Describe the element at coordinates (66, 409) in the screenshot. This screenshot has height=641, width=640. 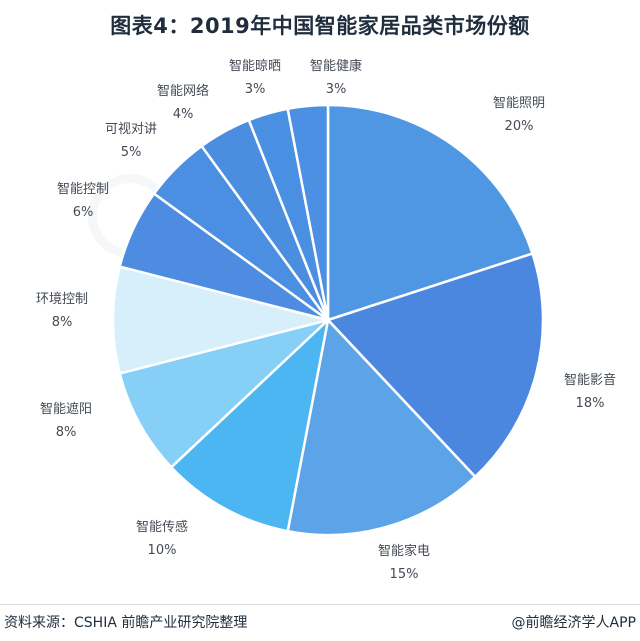
I see `slice-label-5: 智能遮阳` at that location.